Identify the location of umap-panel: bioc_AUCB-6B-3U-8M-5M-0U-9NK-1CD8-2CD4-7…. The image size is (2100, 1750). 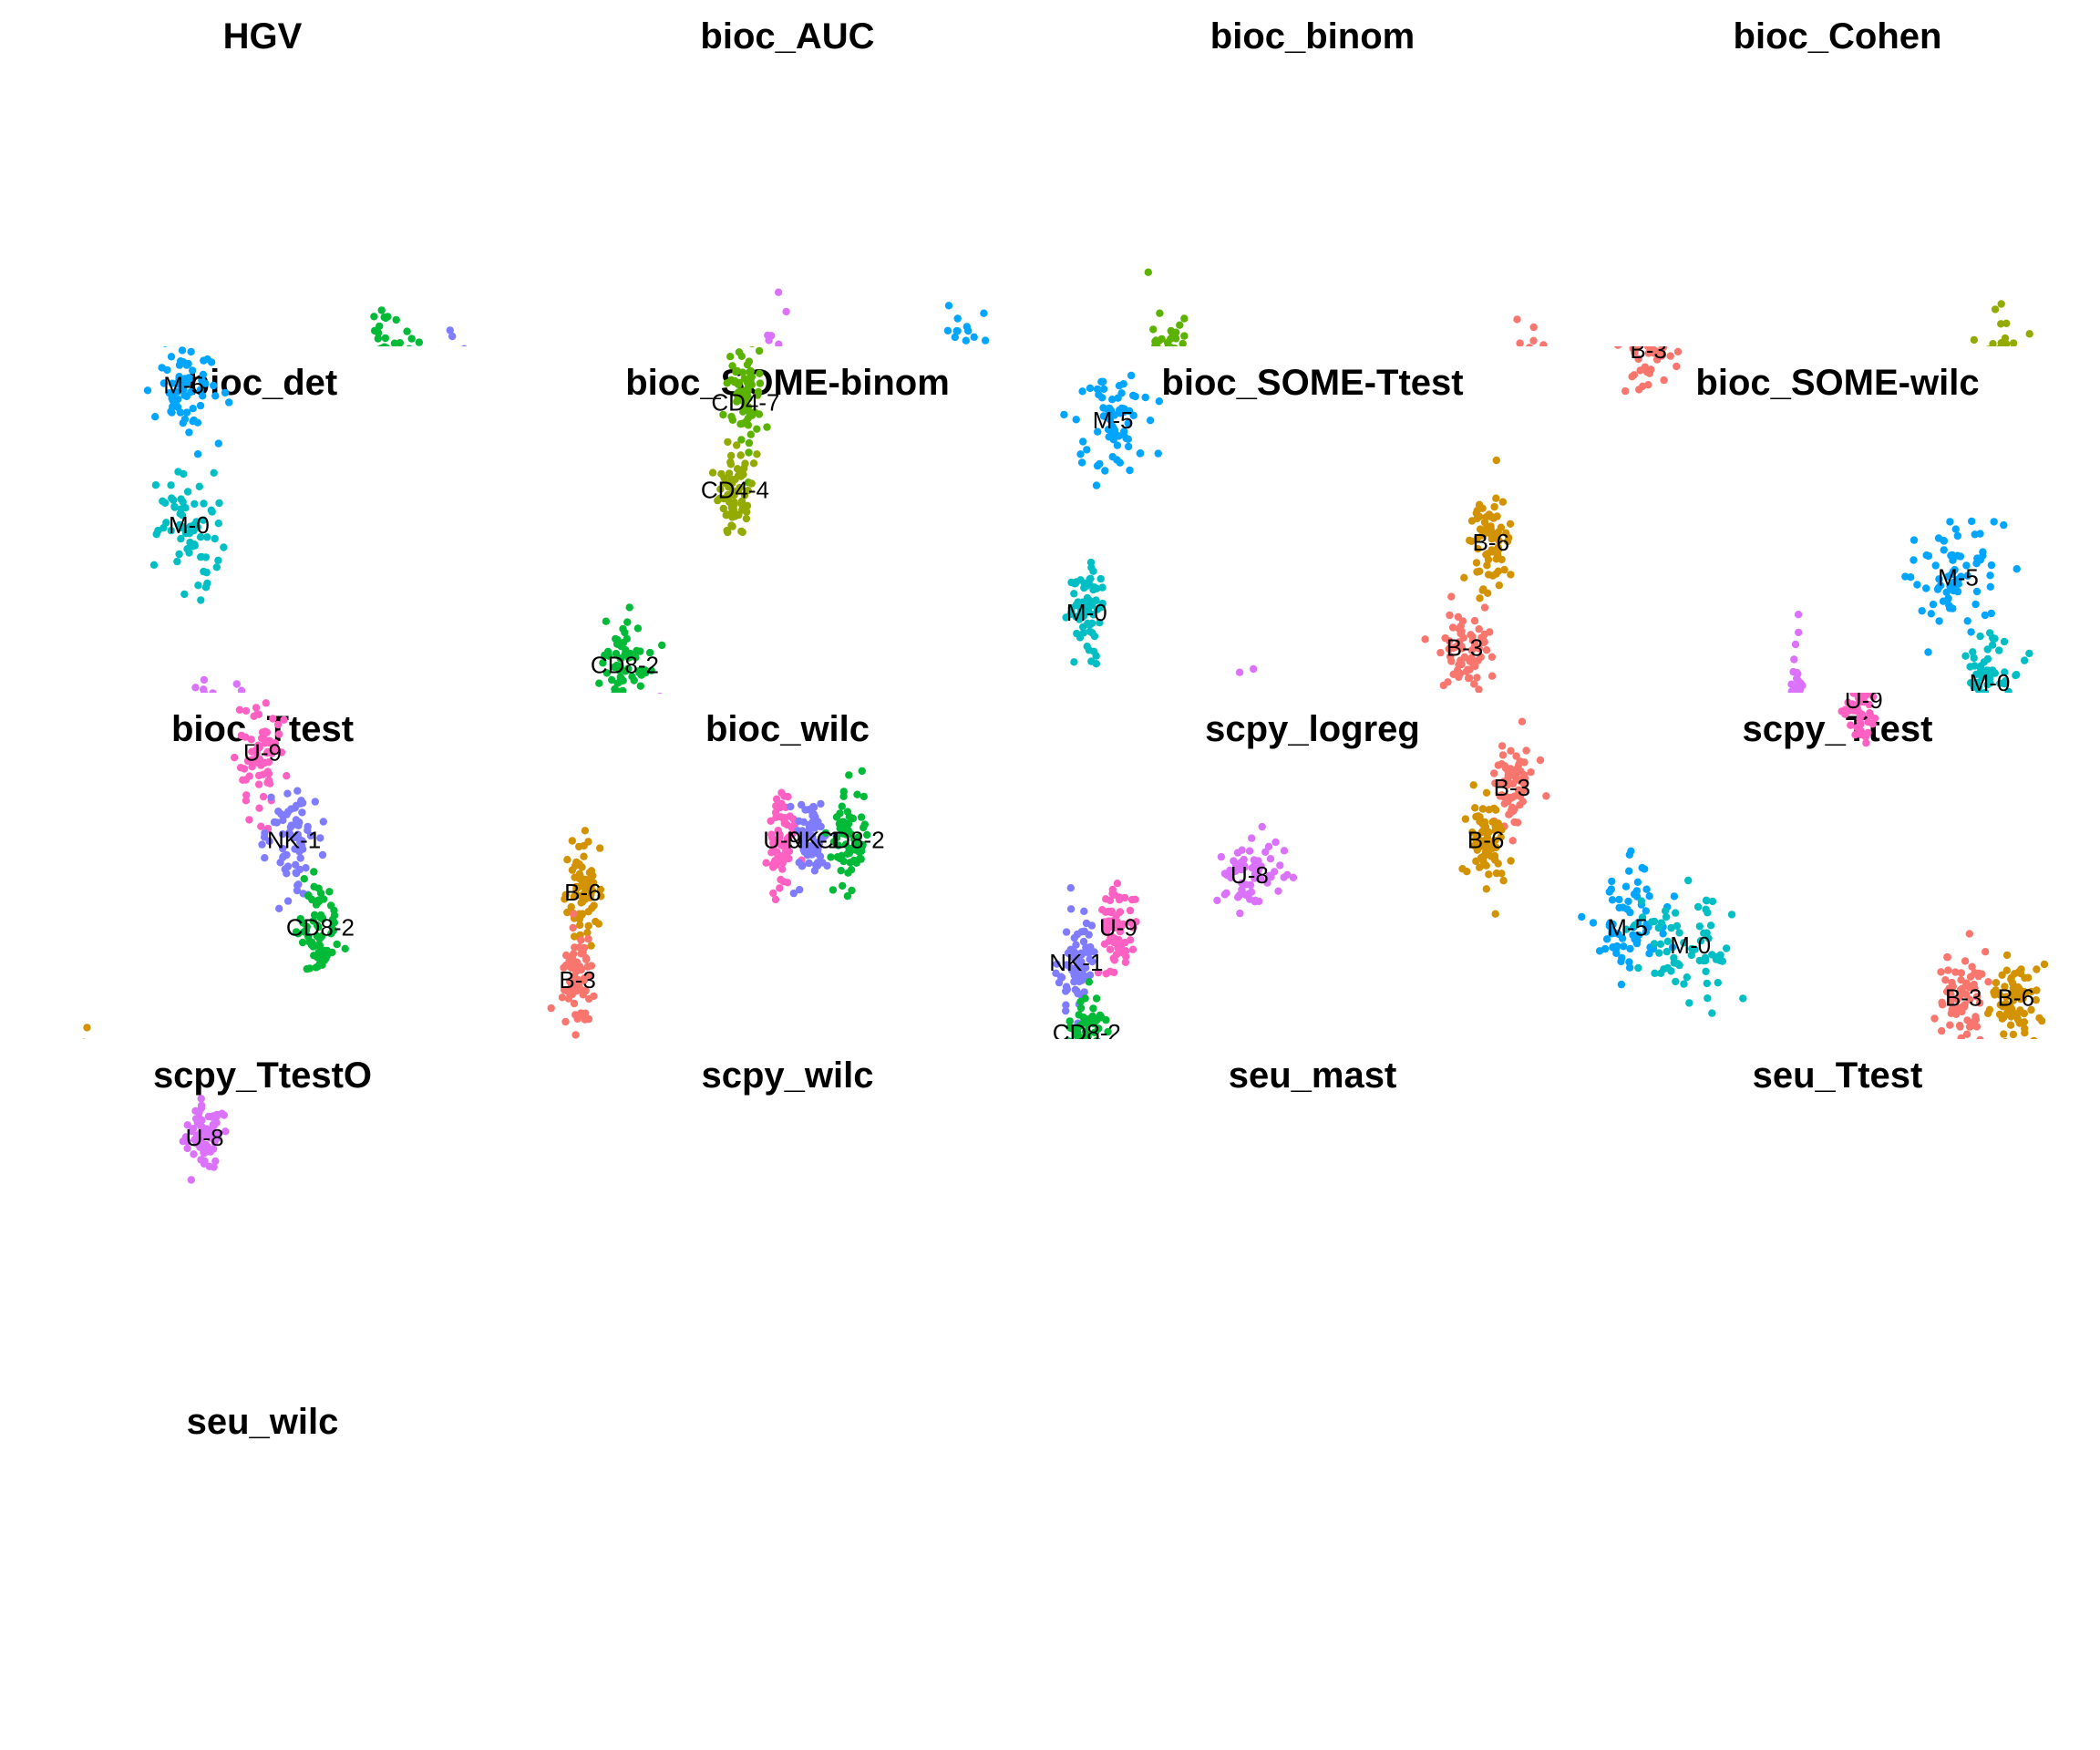
(787, 173).